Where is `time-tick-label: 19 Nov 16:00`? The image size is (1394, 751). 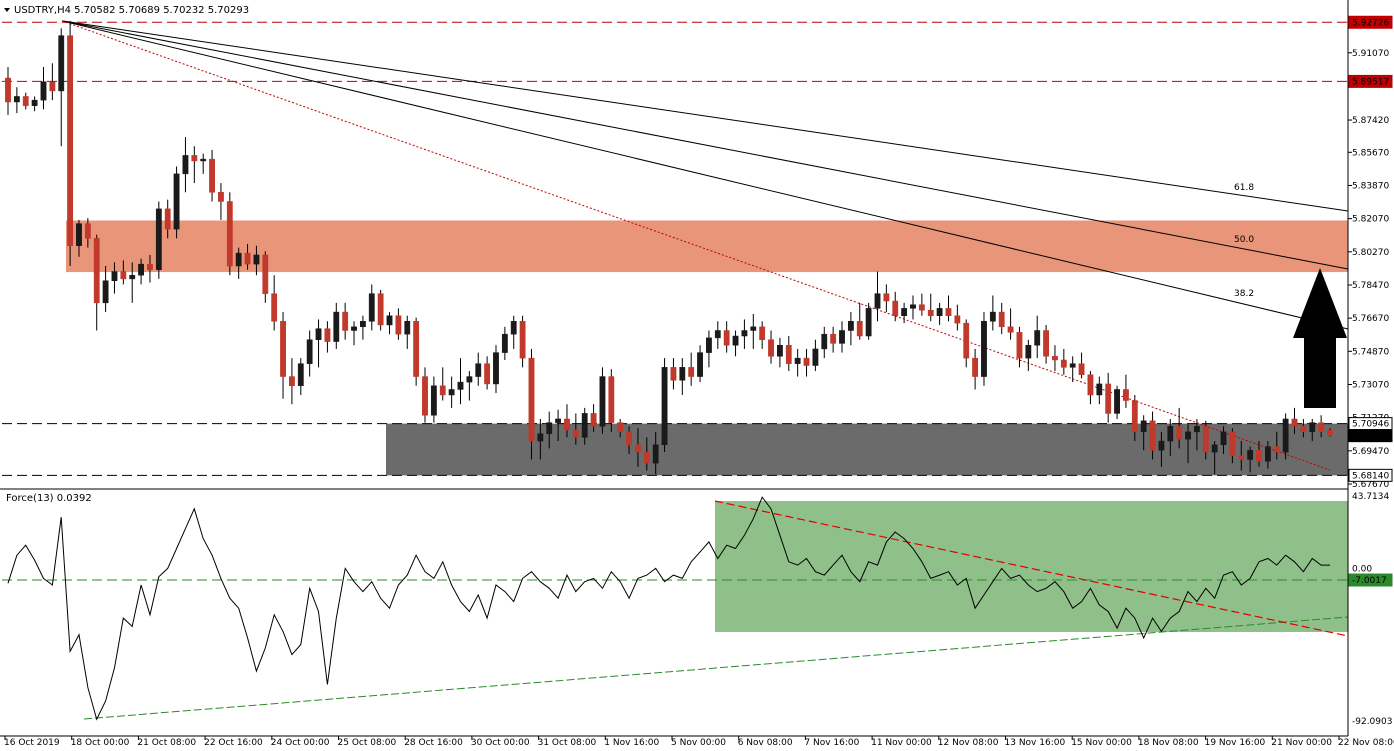
time-tick-label: 19 Nov 16:00 is located at coordinates (1235, 743).